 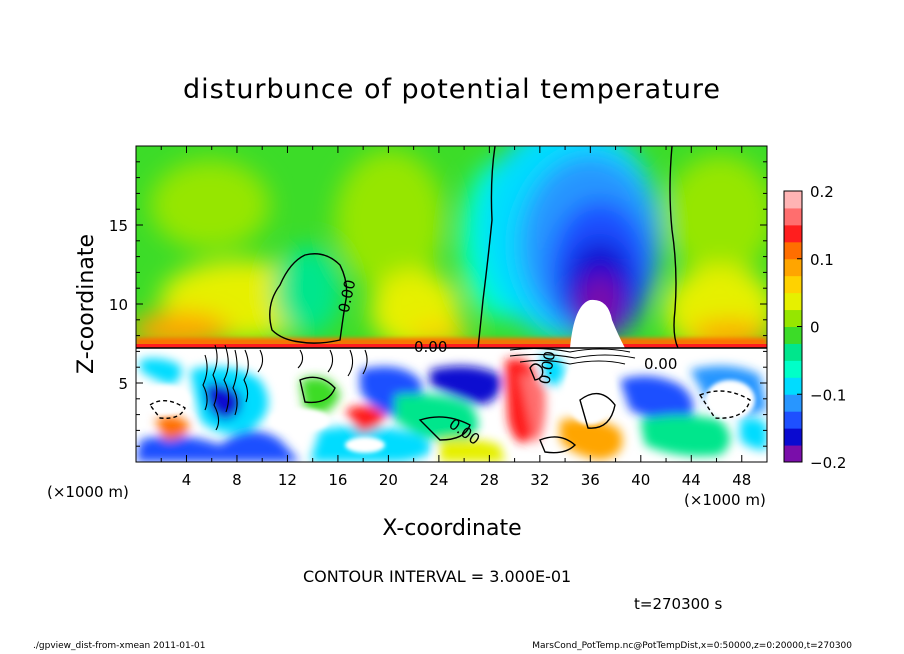 I want to click on x-unit-right: (×1000 m), so click(x=725, y=500).